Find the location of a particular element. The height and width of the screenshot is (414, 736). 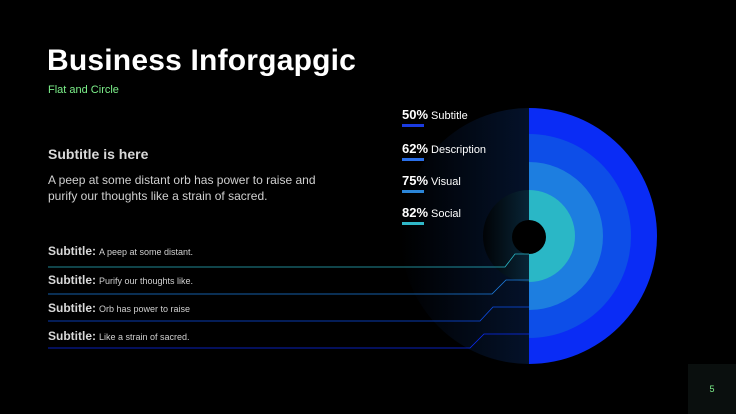

stat-description: 62% Description is located at coordinates (444, 150).